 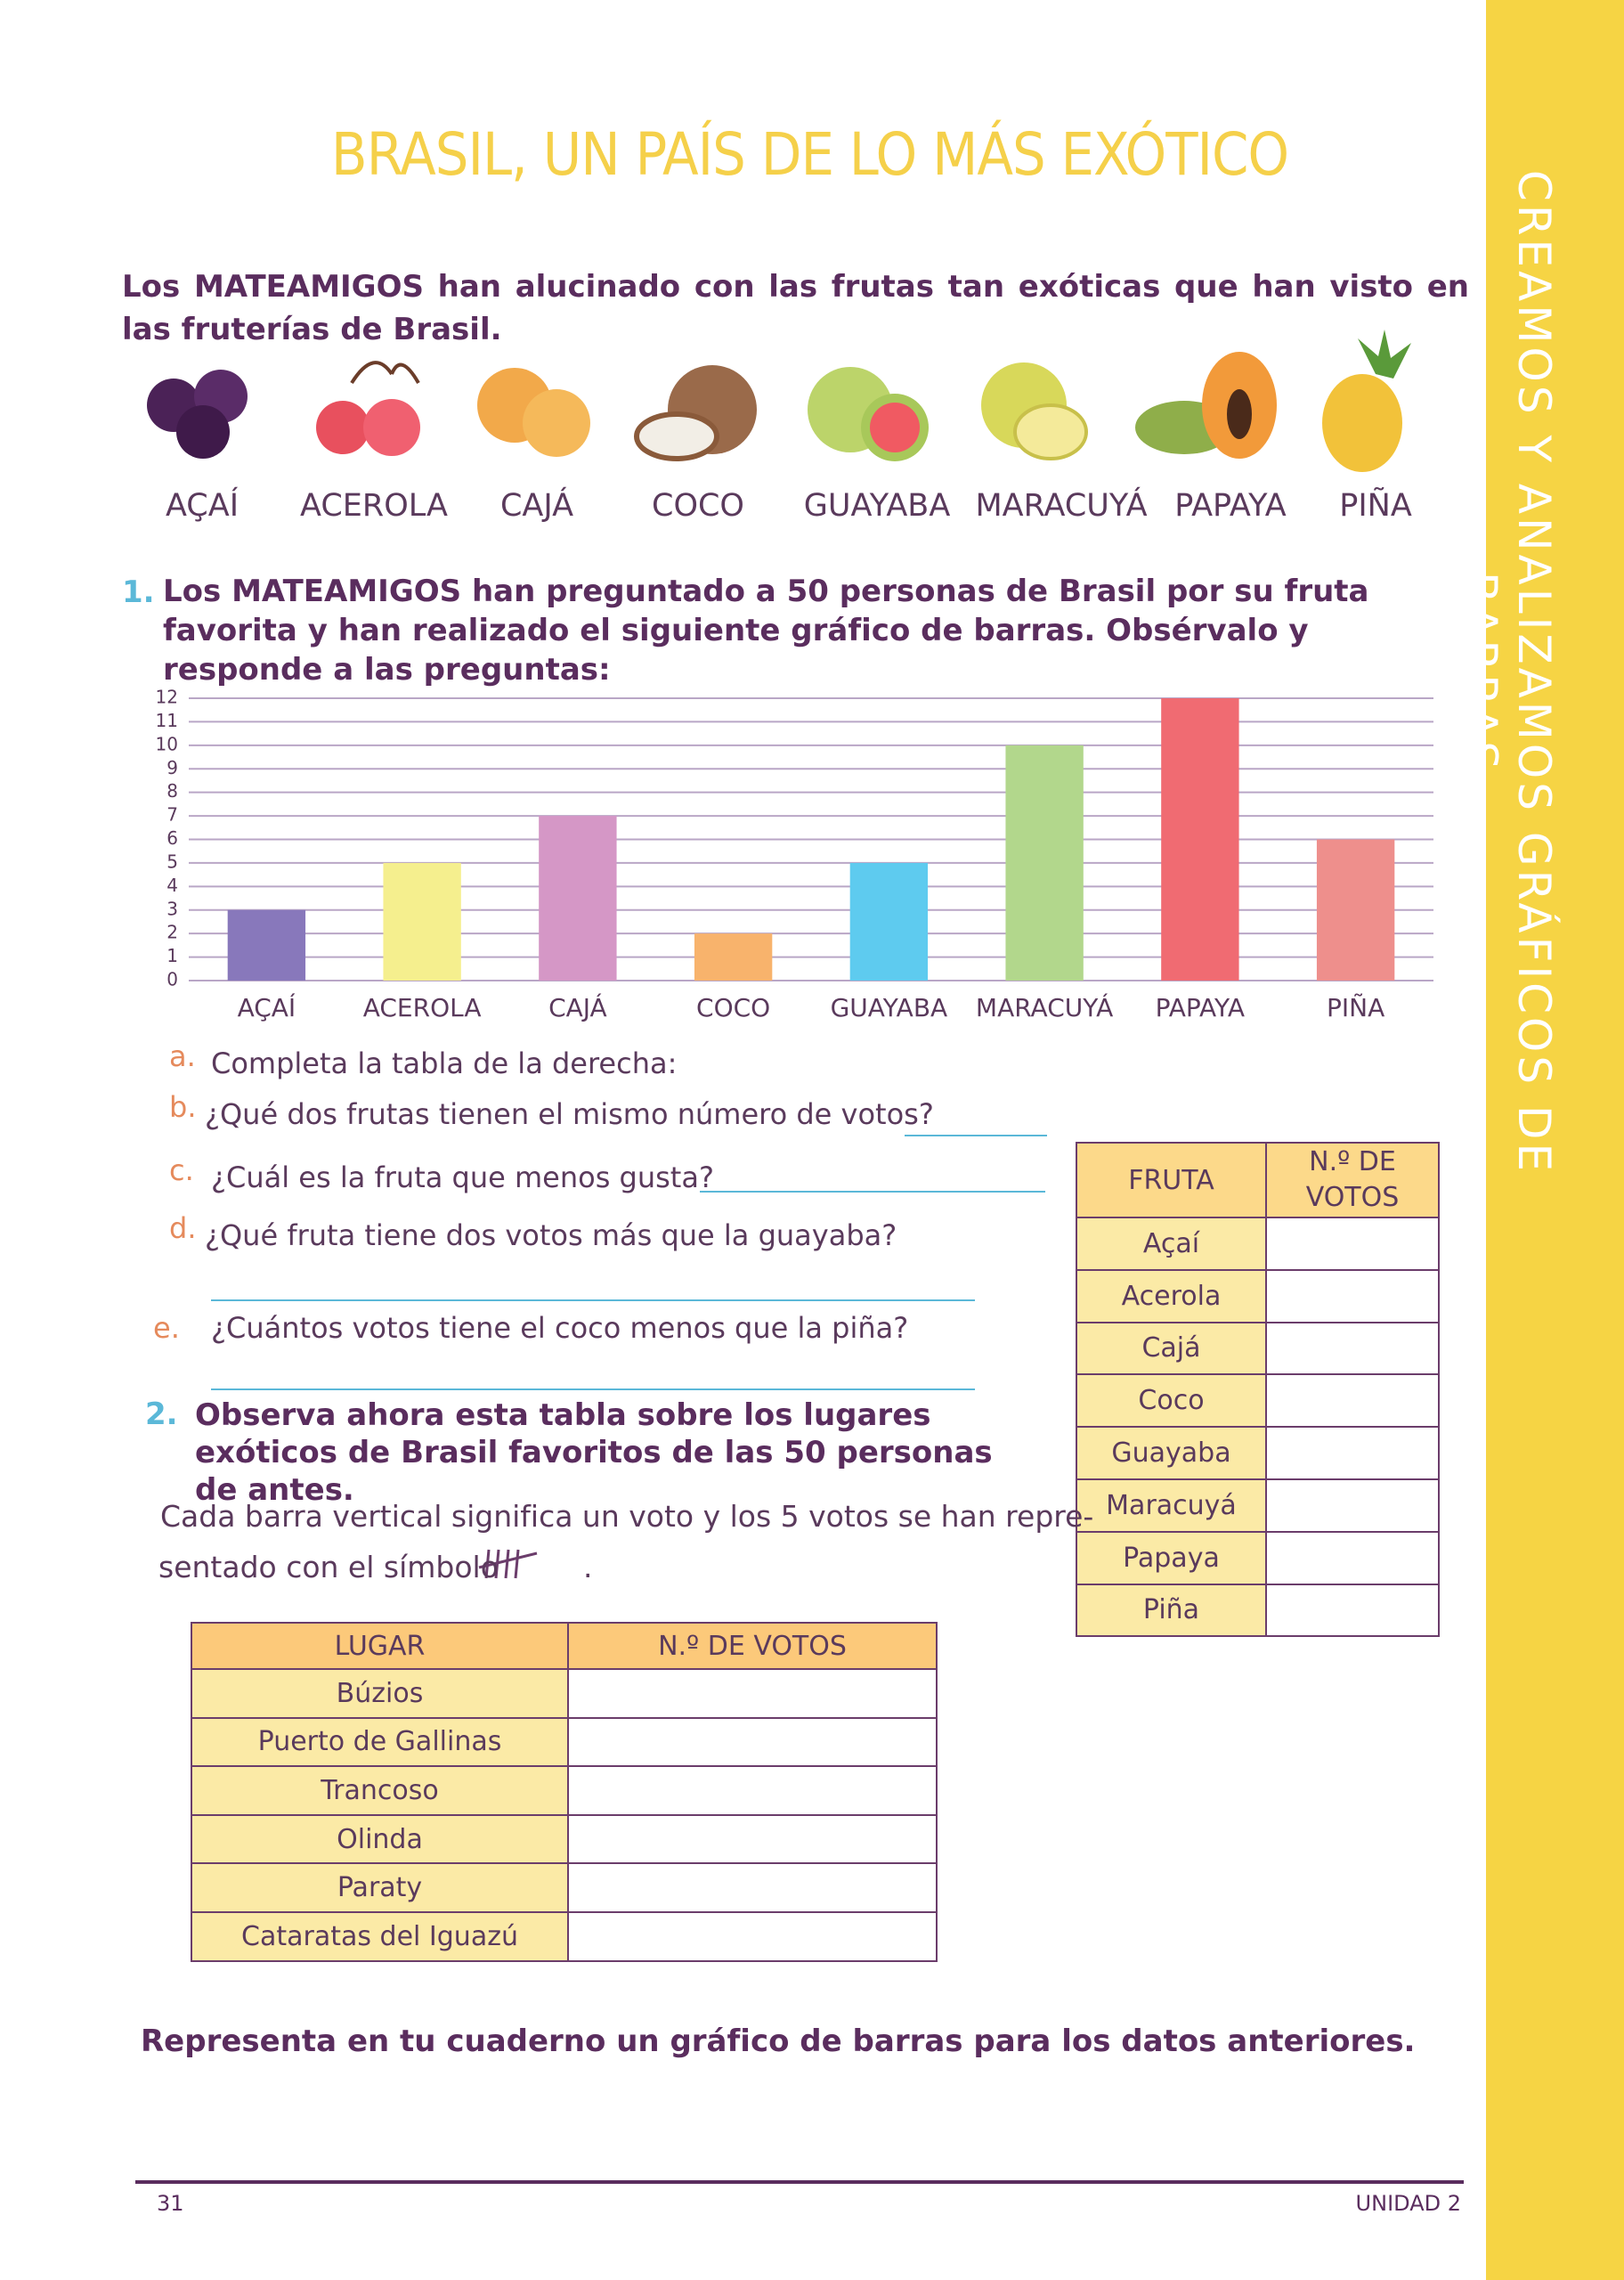 What do you see at coordinates (167, 697) in the screenshot?
I see `y-tick-label: 12` at bounding box center [167, 697].